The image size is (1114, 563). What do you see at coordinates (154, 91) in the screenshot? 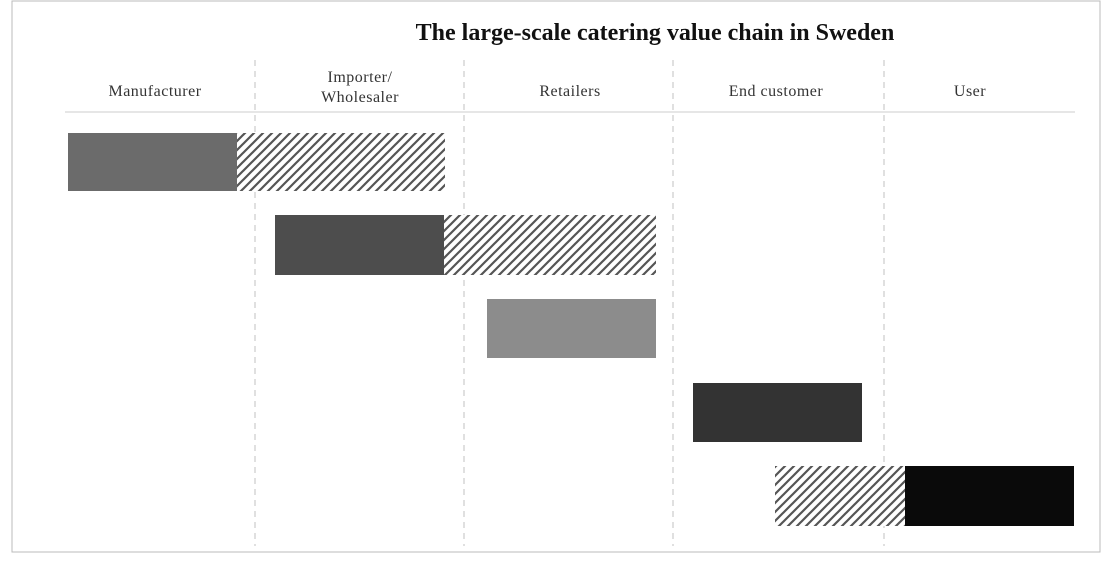
I see `column-header: Manufacturer` at bounding box center [154, 91].